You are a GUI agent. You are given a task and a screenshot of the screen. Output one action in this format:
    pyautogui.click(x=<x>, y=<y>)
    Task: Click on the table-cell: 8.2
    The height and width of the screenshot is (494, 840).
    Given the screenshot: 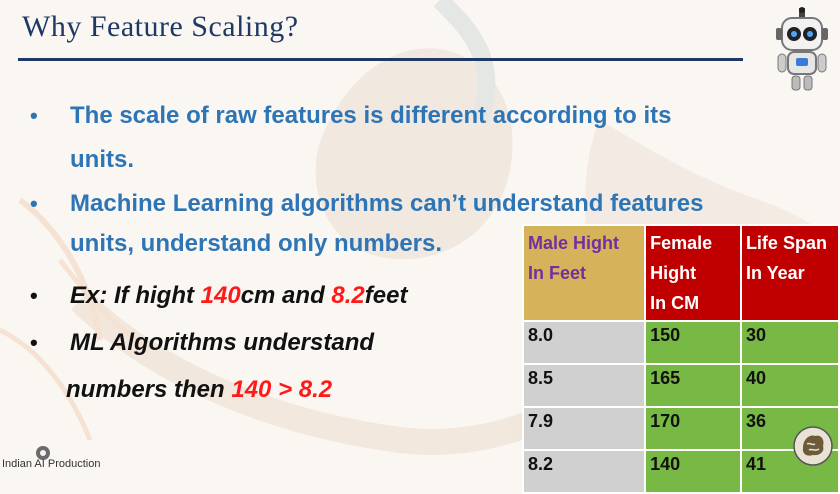 What is the action you would take?
    pyautogui.click(x=584, y=471)
    